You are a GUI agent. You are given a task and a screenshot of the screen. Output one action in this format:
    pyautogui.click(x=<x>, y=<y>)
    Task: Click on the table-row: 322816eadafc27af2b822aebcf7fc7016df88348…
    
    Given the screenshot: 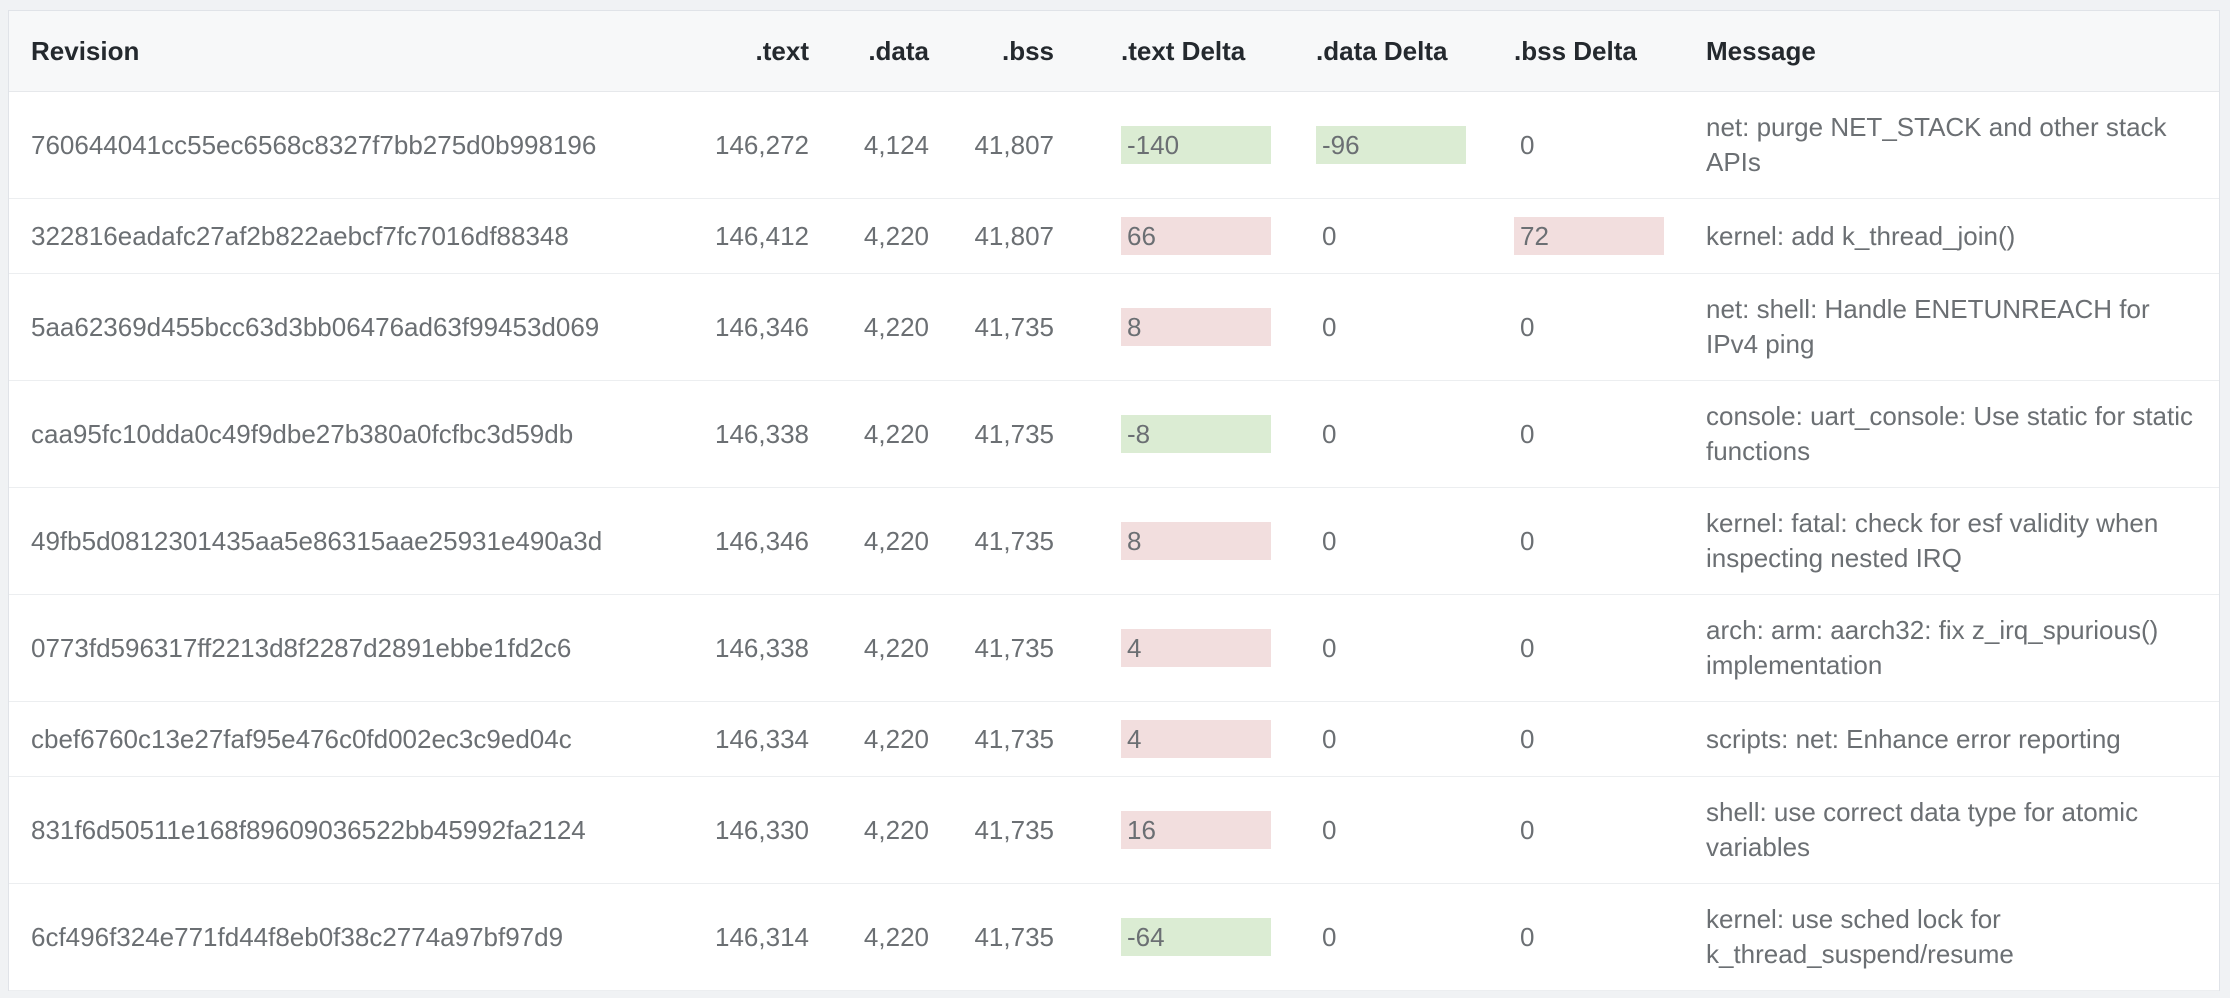 What is the action you would take?
    pyautogui.click(x=1114, y=236)
    